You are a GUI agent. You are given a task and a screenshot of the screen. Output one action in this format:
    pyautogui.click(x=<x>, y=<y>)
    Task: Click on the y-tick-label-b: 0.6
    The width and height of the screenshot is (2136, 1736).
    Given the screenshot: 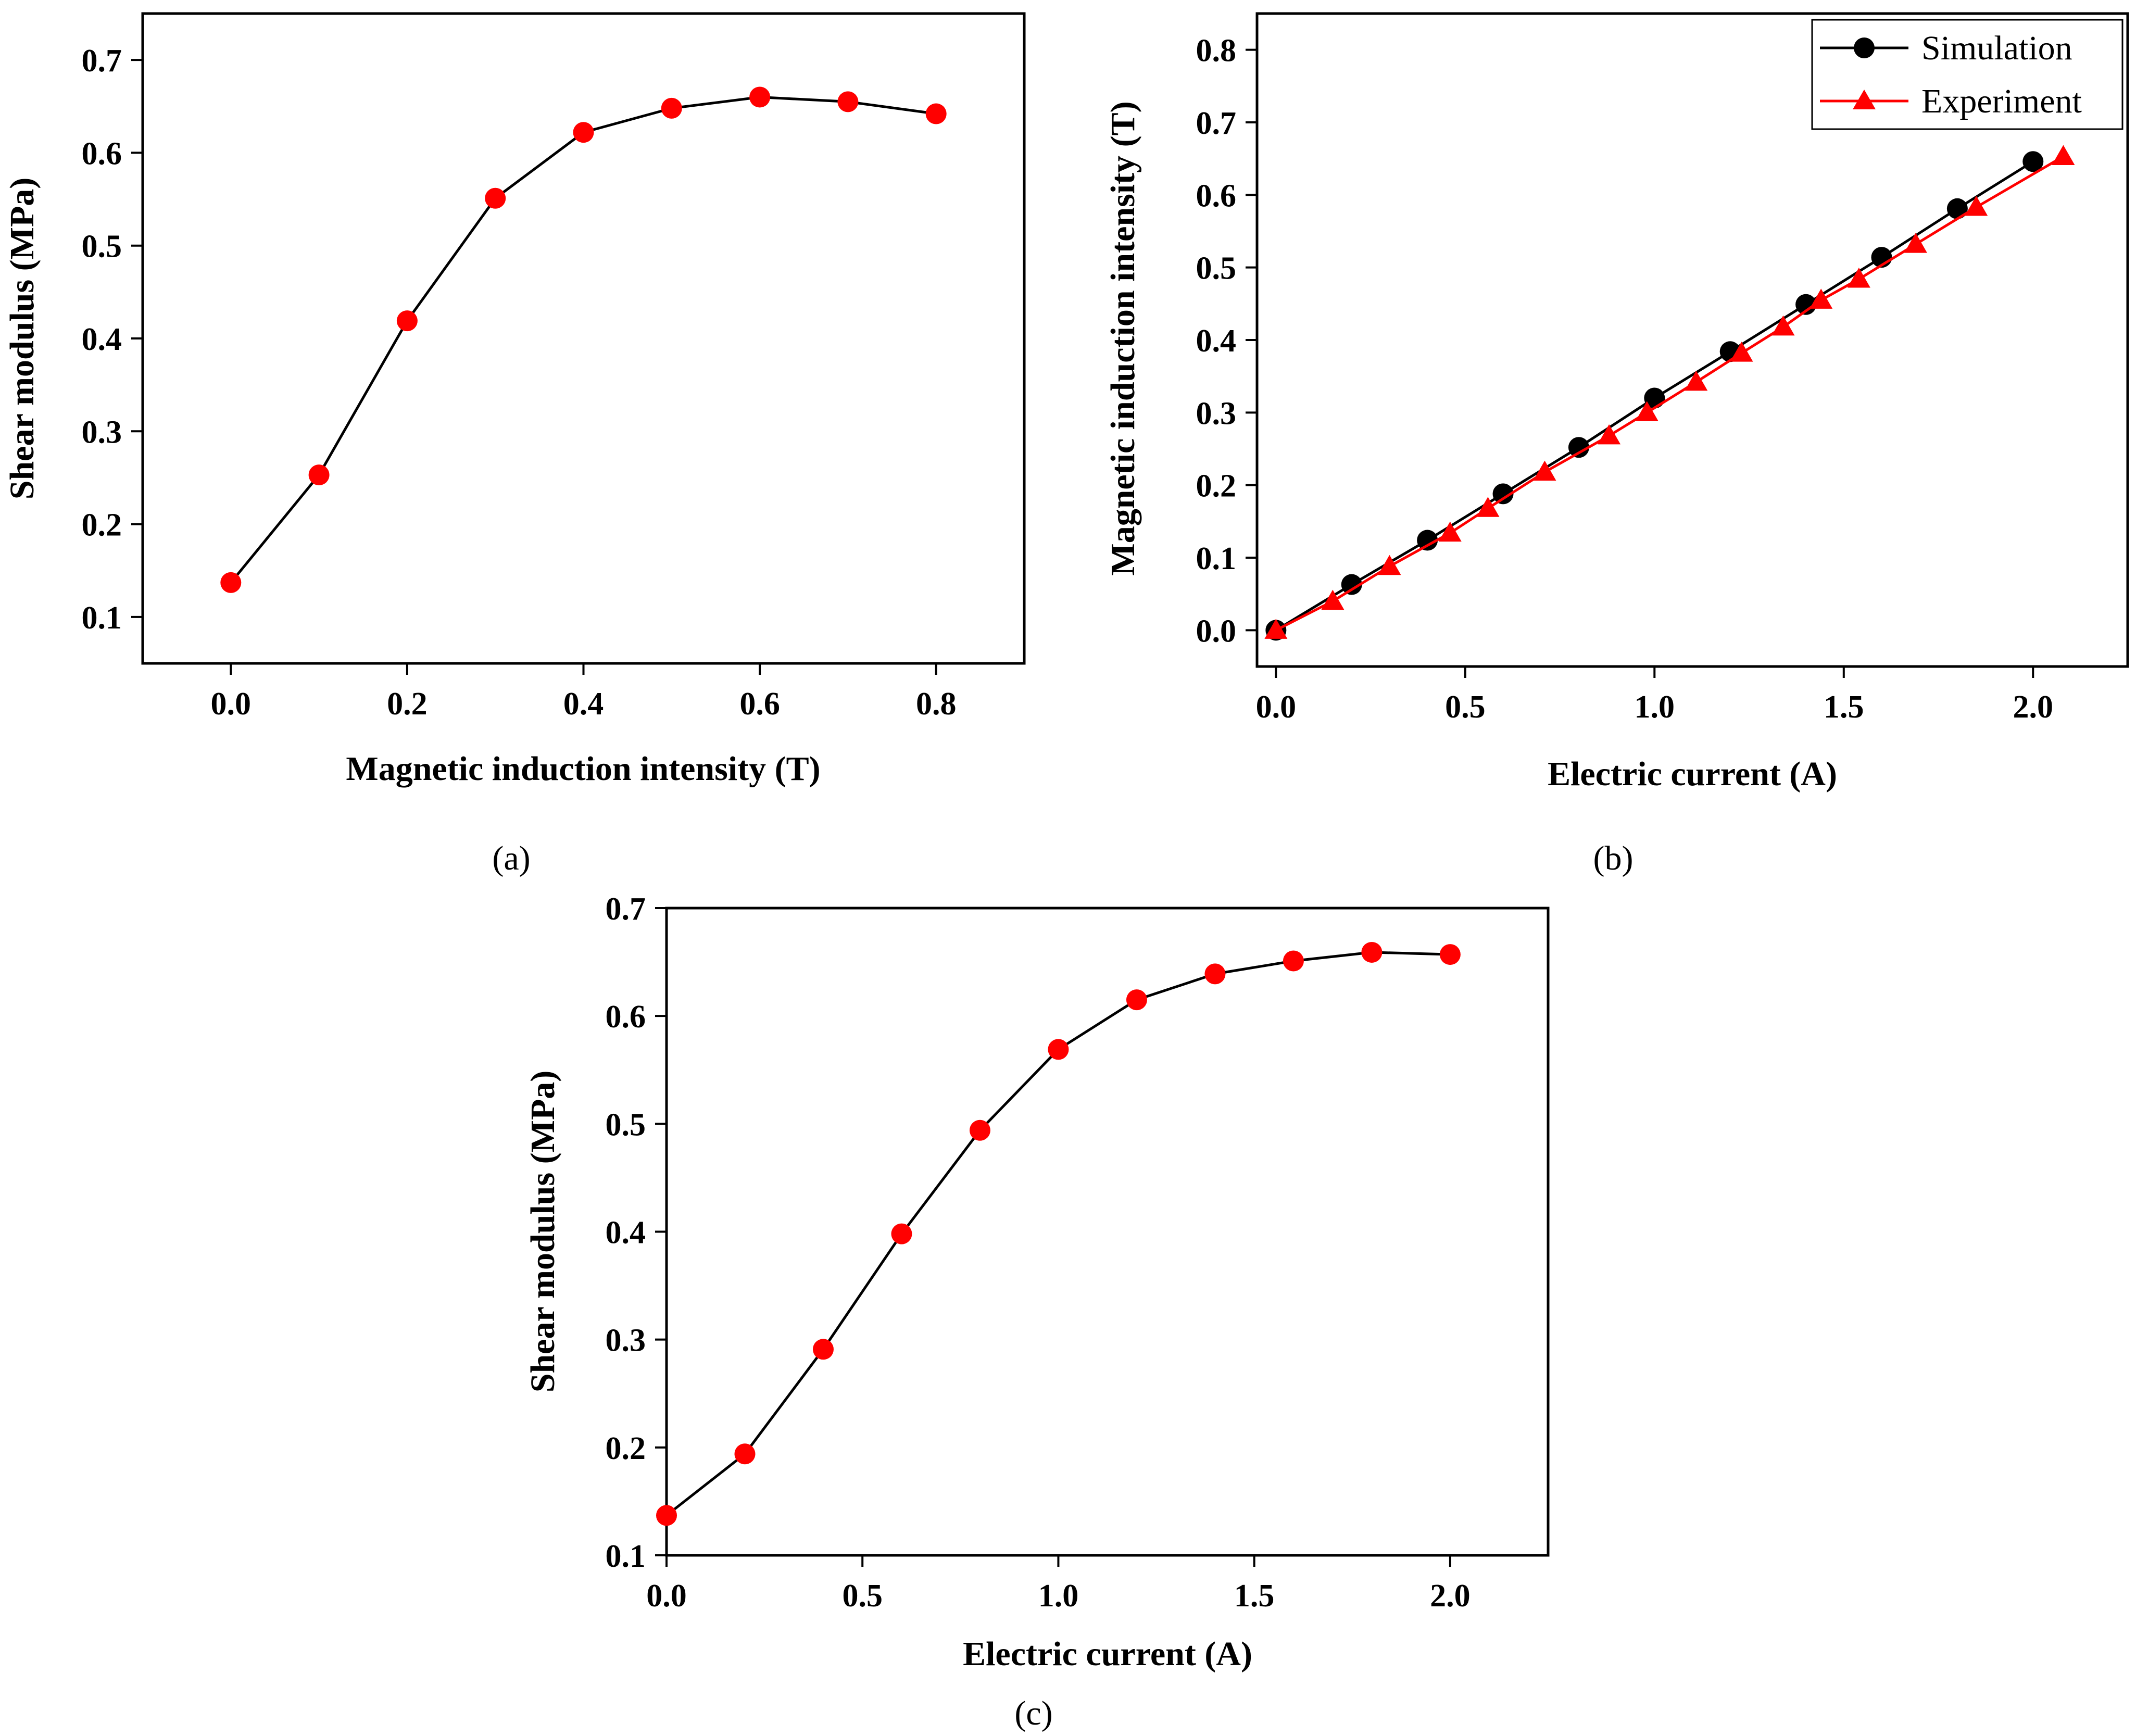 What is the action you would take?
    pyautogui.click(x=1216, y=196)
    